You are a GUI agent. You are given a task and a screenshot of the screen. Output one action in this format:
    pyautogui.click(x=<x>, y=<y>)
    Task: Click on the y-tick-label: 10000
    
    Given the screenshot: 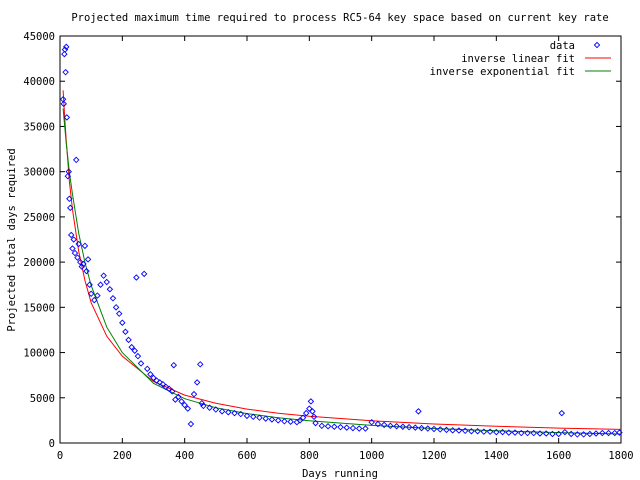 What is the action you would take?
    pyautogui.click(x=39, y=354)
    